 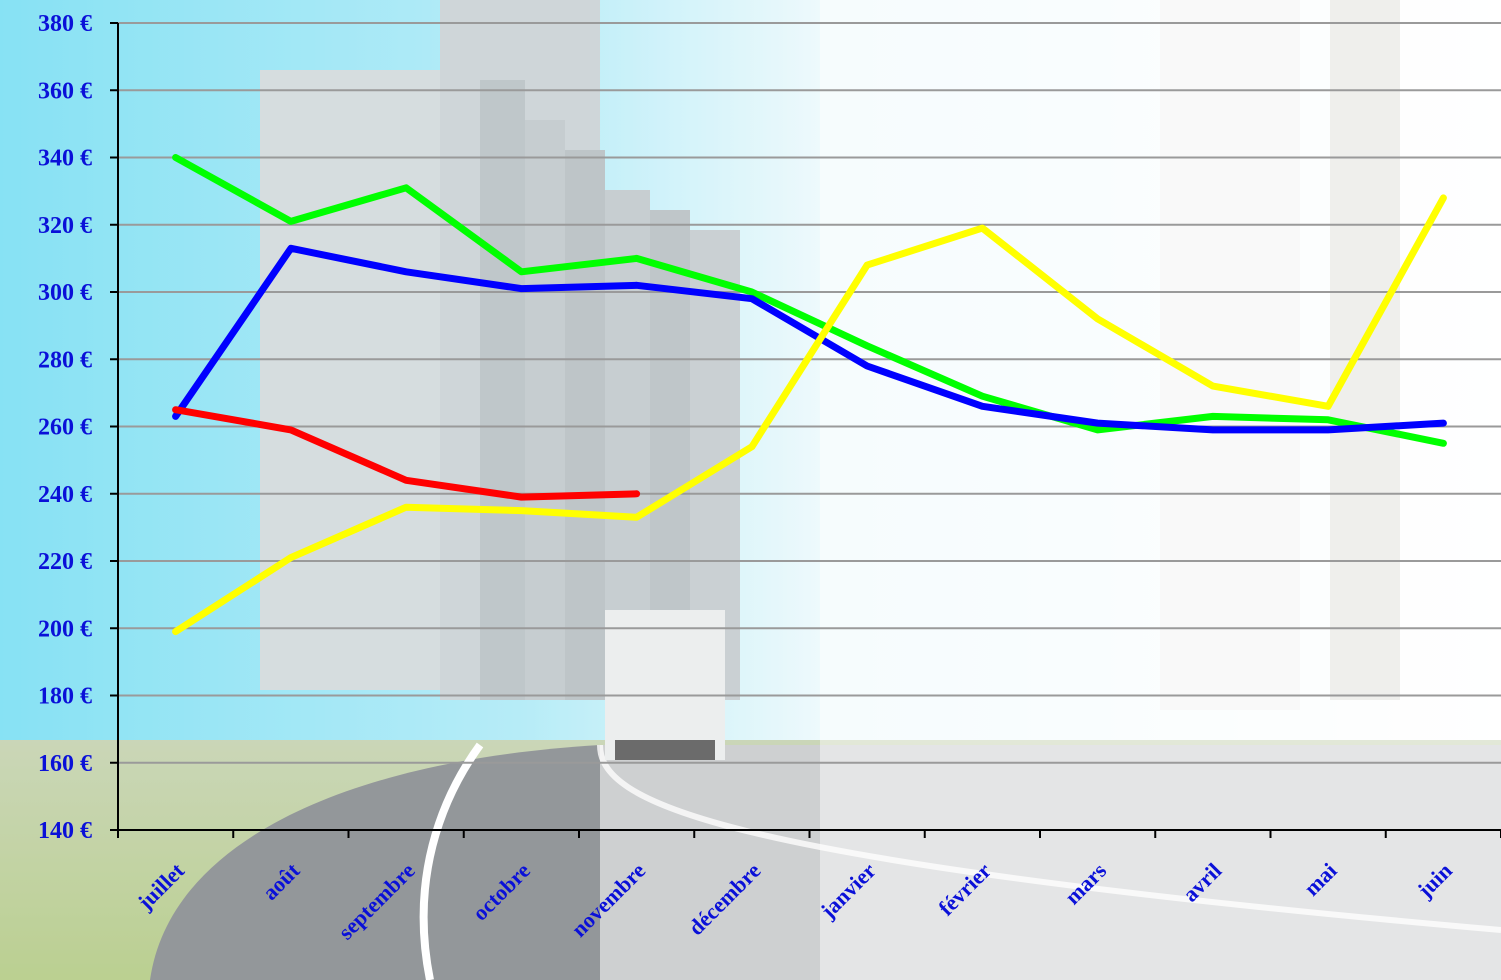 I want to click on y-tick-label: 240 €, so click(x=65, y=495).